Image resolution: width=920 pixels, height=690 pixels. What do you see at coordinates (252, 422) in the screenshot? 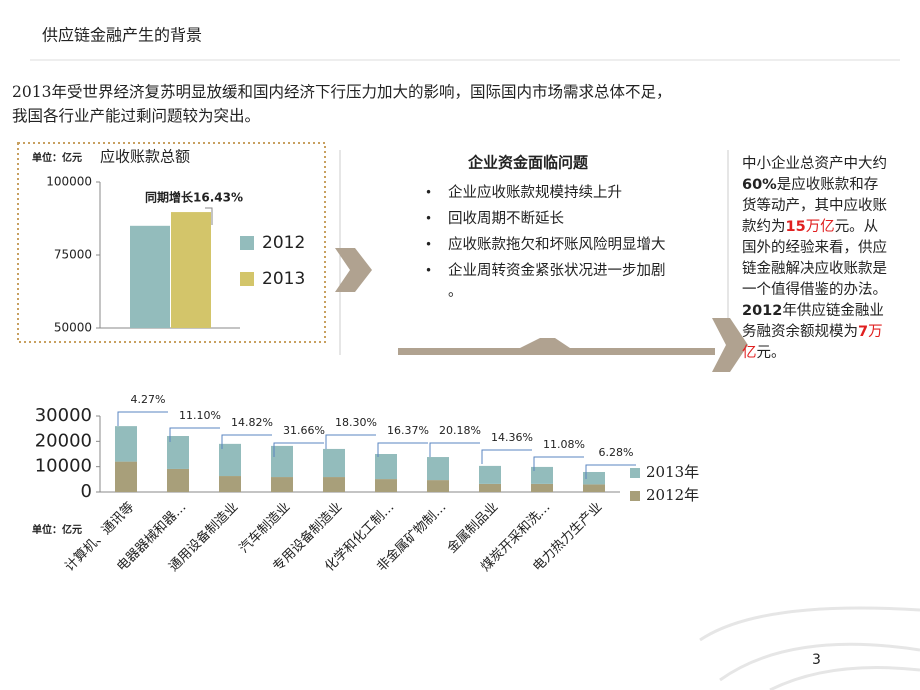
I see `annotation: 14.82%` at bounding box center [252, 422].